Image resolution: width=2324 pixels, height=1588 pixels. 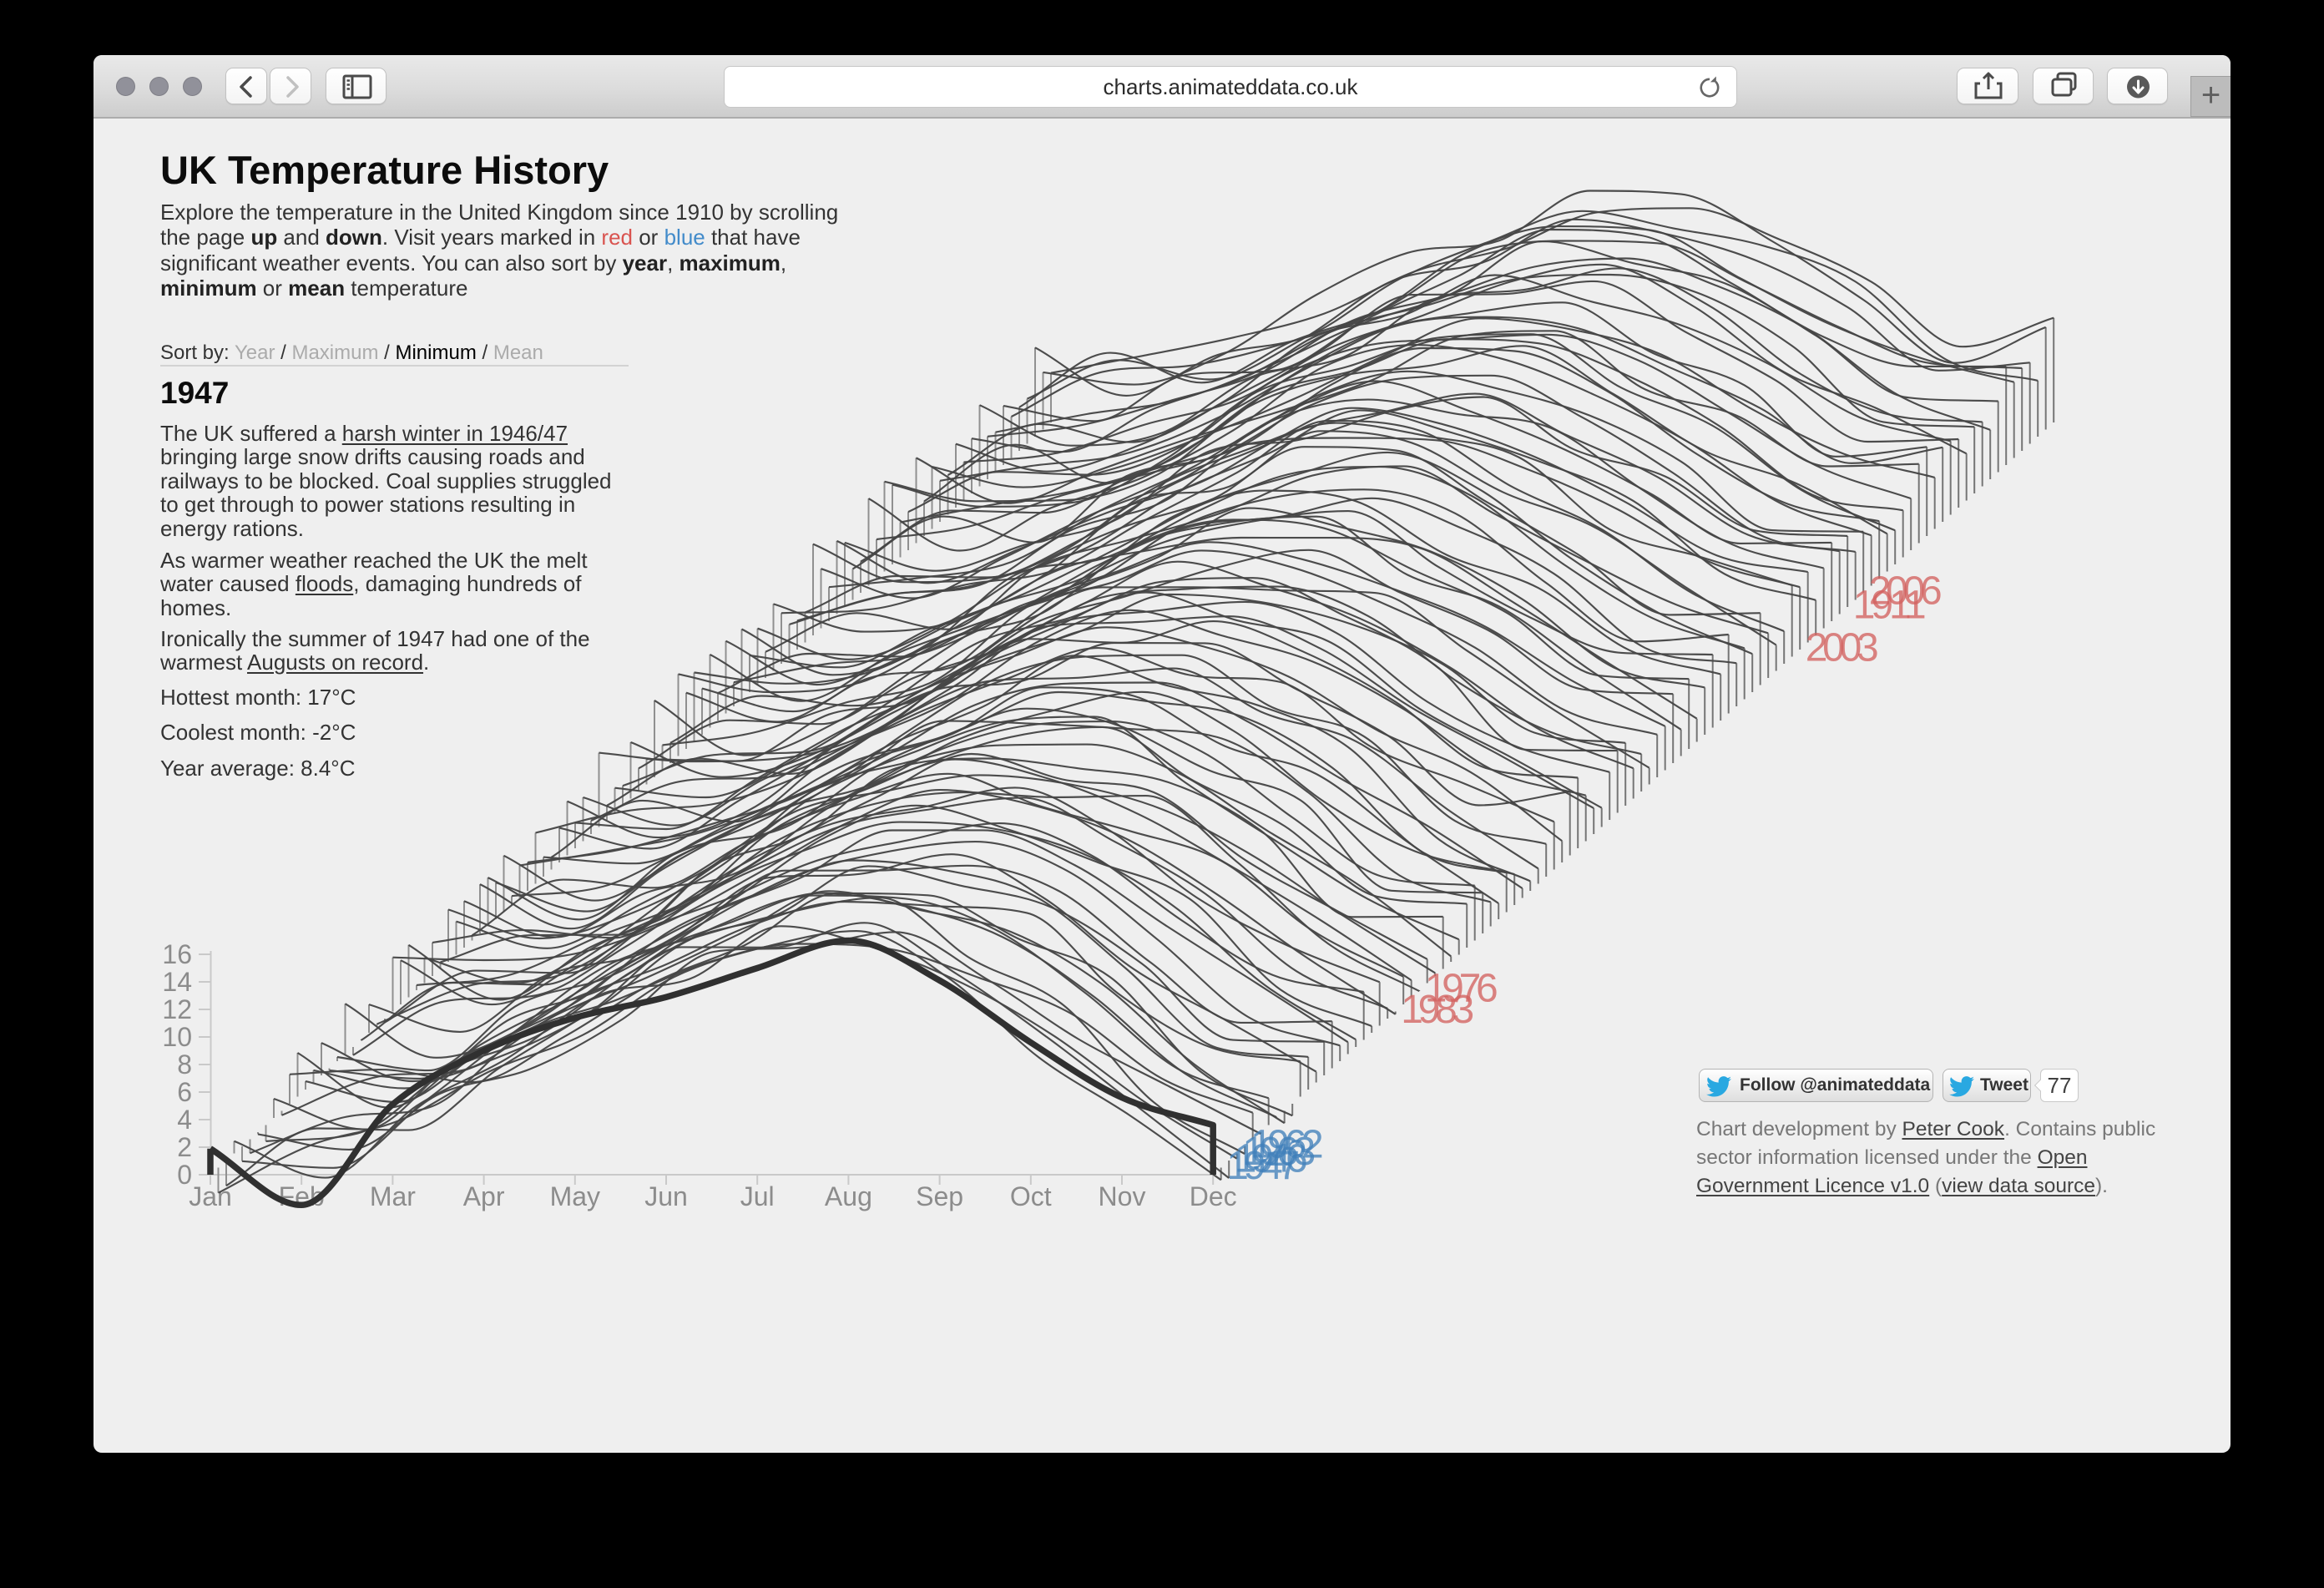 I want to click on svg-text: Jul, so click(x=757, y=1196).